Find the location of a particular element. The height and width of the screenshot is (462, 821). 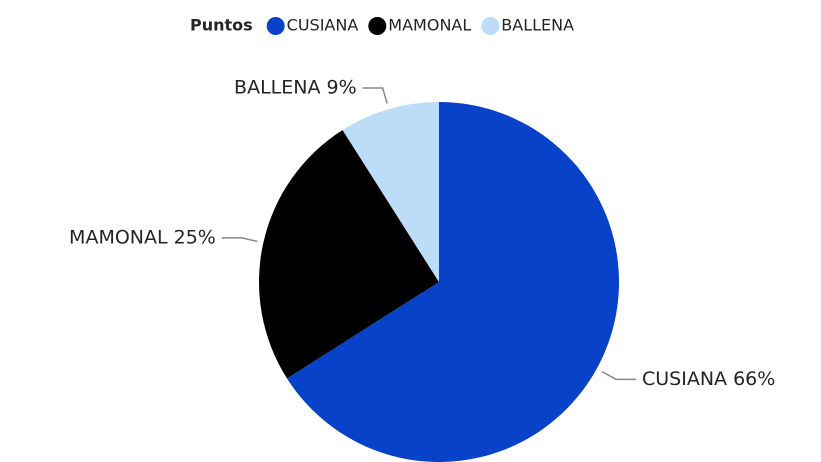

legend-label: MAMONAL is located at coordinates (429, 25).